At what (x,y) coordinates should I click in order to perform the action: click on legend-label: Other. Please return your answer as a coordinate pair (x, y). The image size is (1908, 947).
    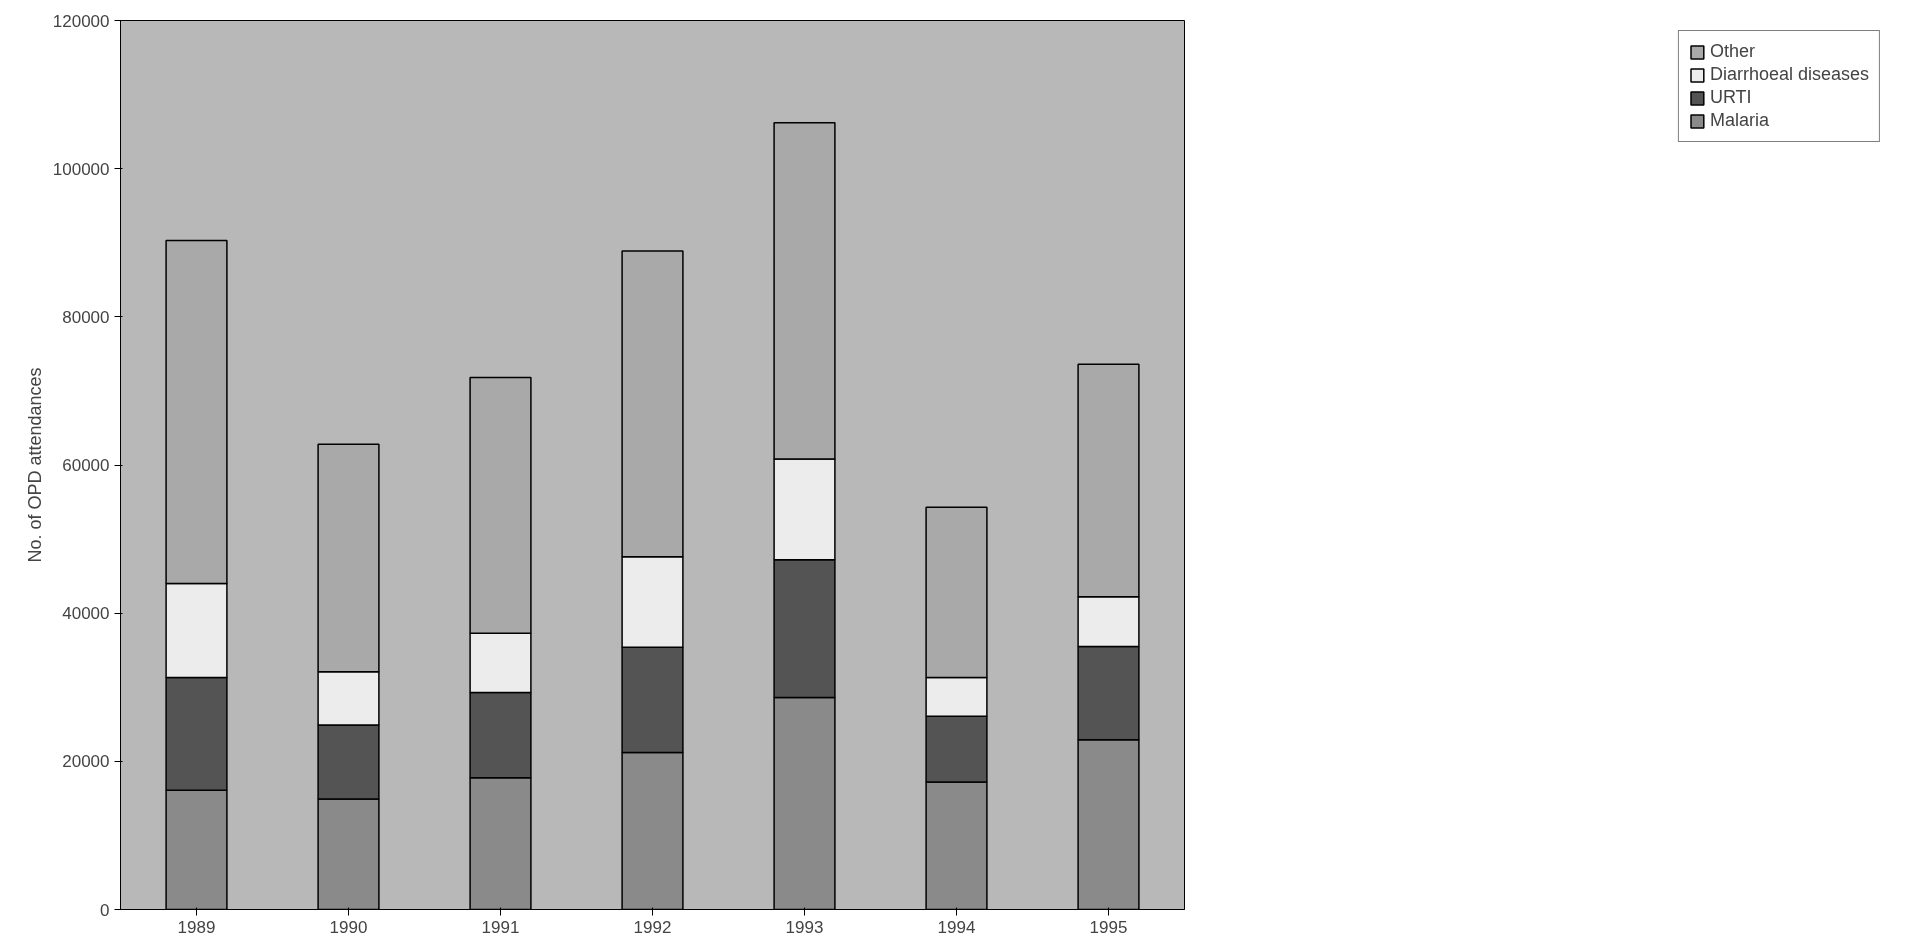
    Looking at the image, I should click on (1732, 51).